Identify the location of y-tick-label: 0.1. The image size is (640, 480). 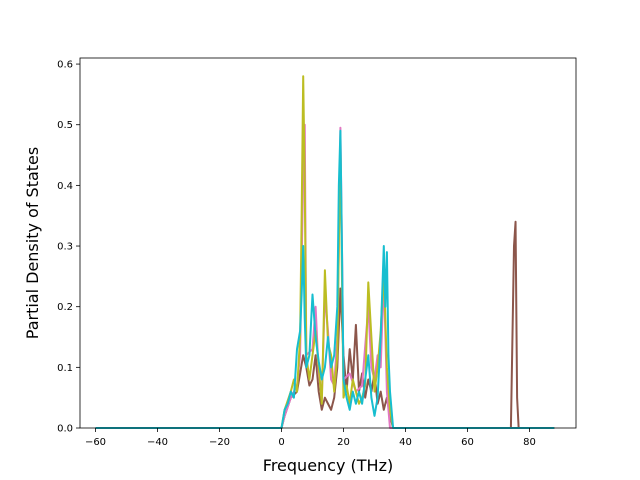
(65, 368).